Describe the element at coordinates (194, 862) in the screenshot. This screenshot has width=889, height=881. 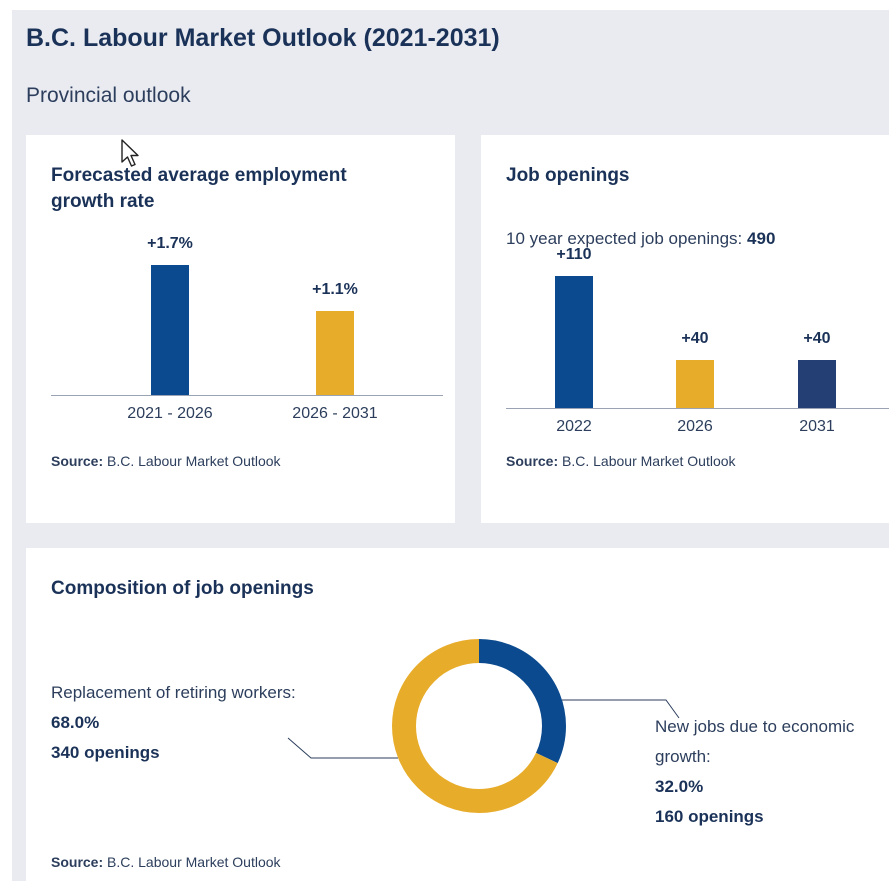
I see `composition-source-text: B.C. Labour Market Outlook` at that location.